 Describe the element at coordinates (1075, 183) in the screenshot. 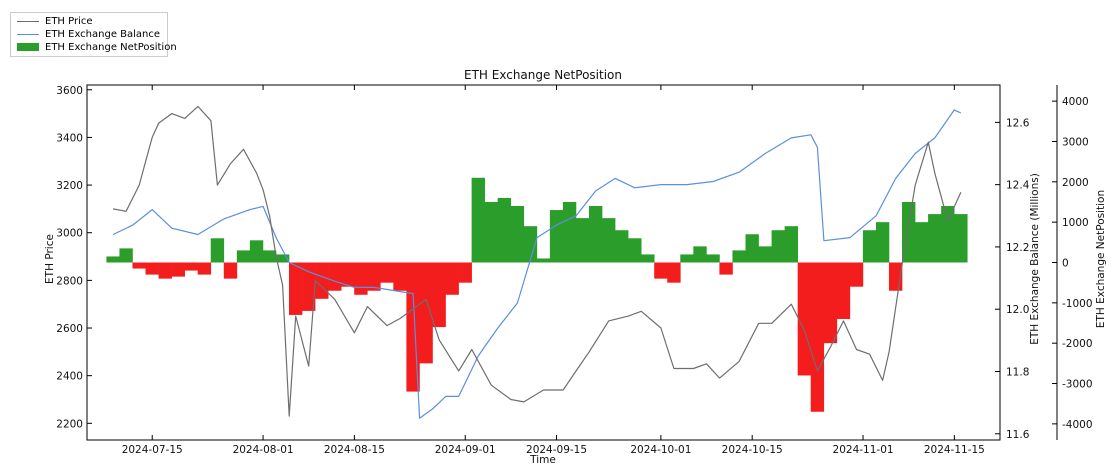

I see `y-tick-label-right-netposition: 2000` at that location.